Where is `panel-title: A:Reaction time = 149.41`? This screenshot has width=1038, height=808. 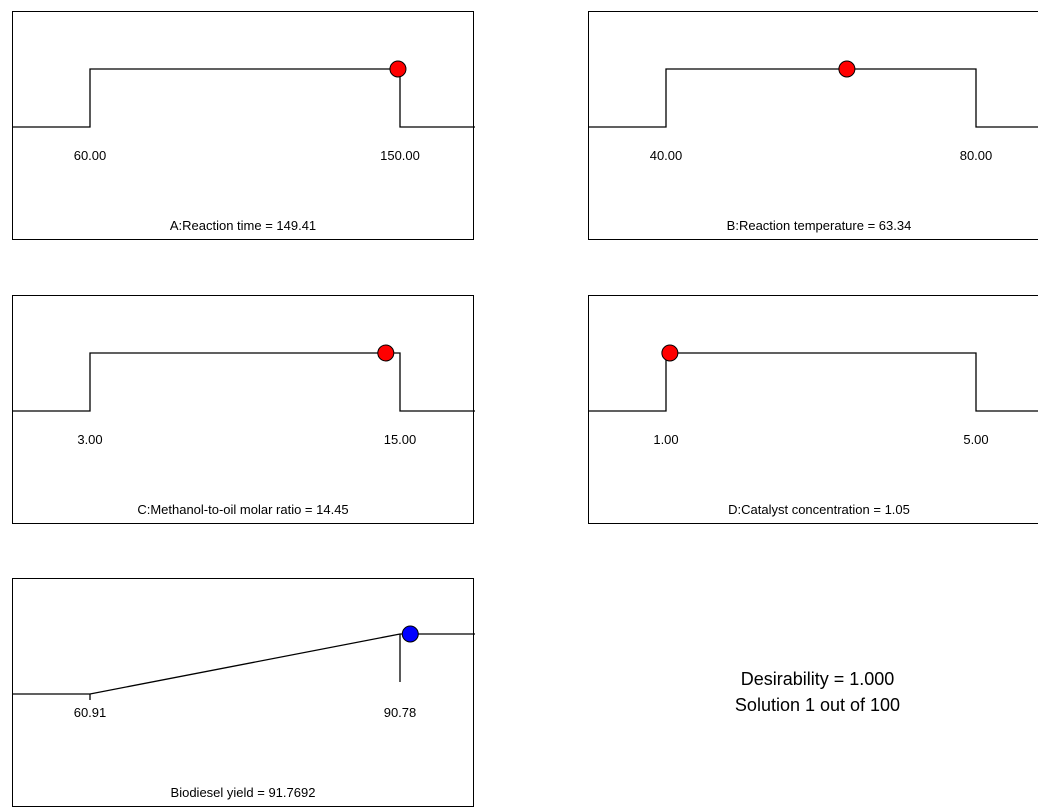
panel-title: A:Reaction time = 149.41 is located at coordinates (243, 225).